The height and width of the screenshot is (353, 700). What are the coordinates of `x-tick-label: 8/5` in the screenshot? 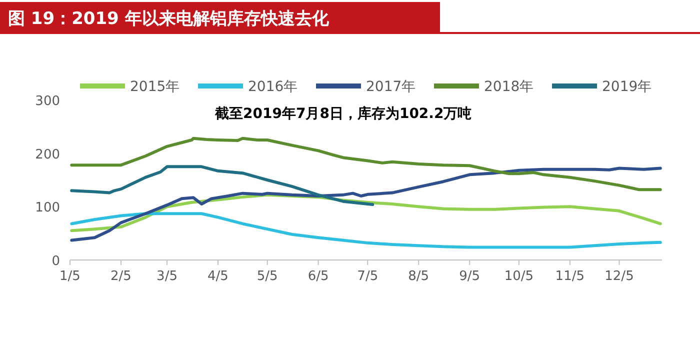 It's located at (419, 276).